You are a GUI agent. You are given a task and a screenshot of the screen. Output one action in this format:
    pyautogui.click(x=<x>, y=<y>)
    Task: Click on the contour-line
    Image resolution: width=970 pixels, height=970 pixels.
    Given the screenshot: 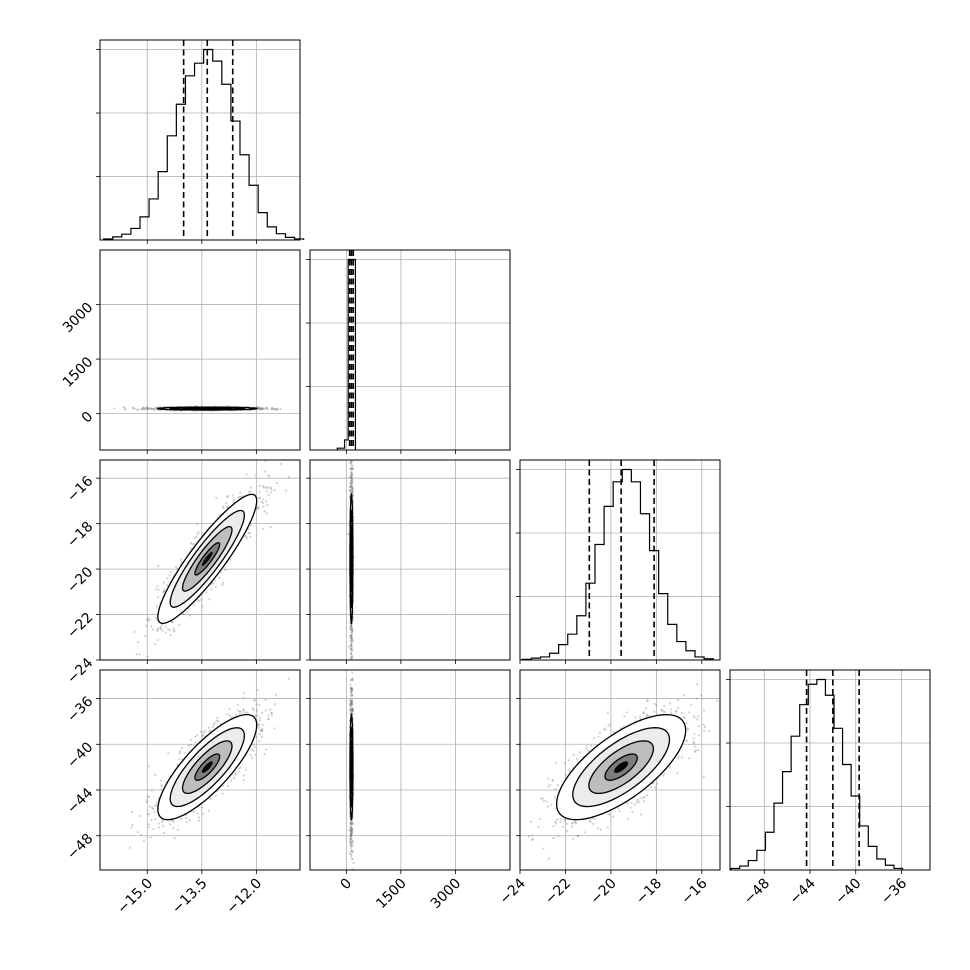 What is the action you would take?
    pyautogui.click(x=207, y=767)
    